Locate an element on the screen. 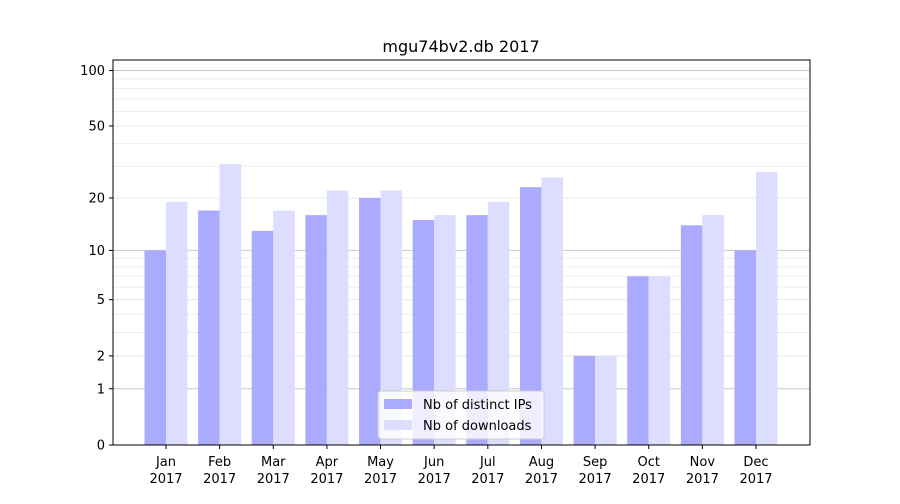  bar-downloads-feb is located at coordinates (230, 304).